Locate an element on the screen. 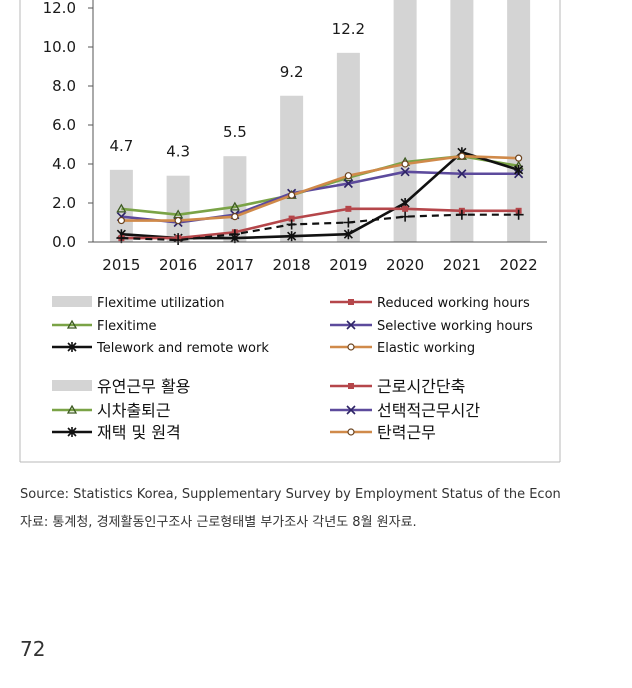  point-elastic-2020 is located at coordinates (405, 164).